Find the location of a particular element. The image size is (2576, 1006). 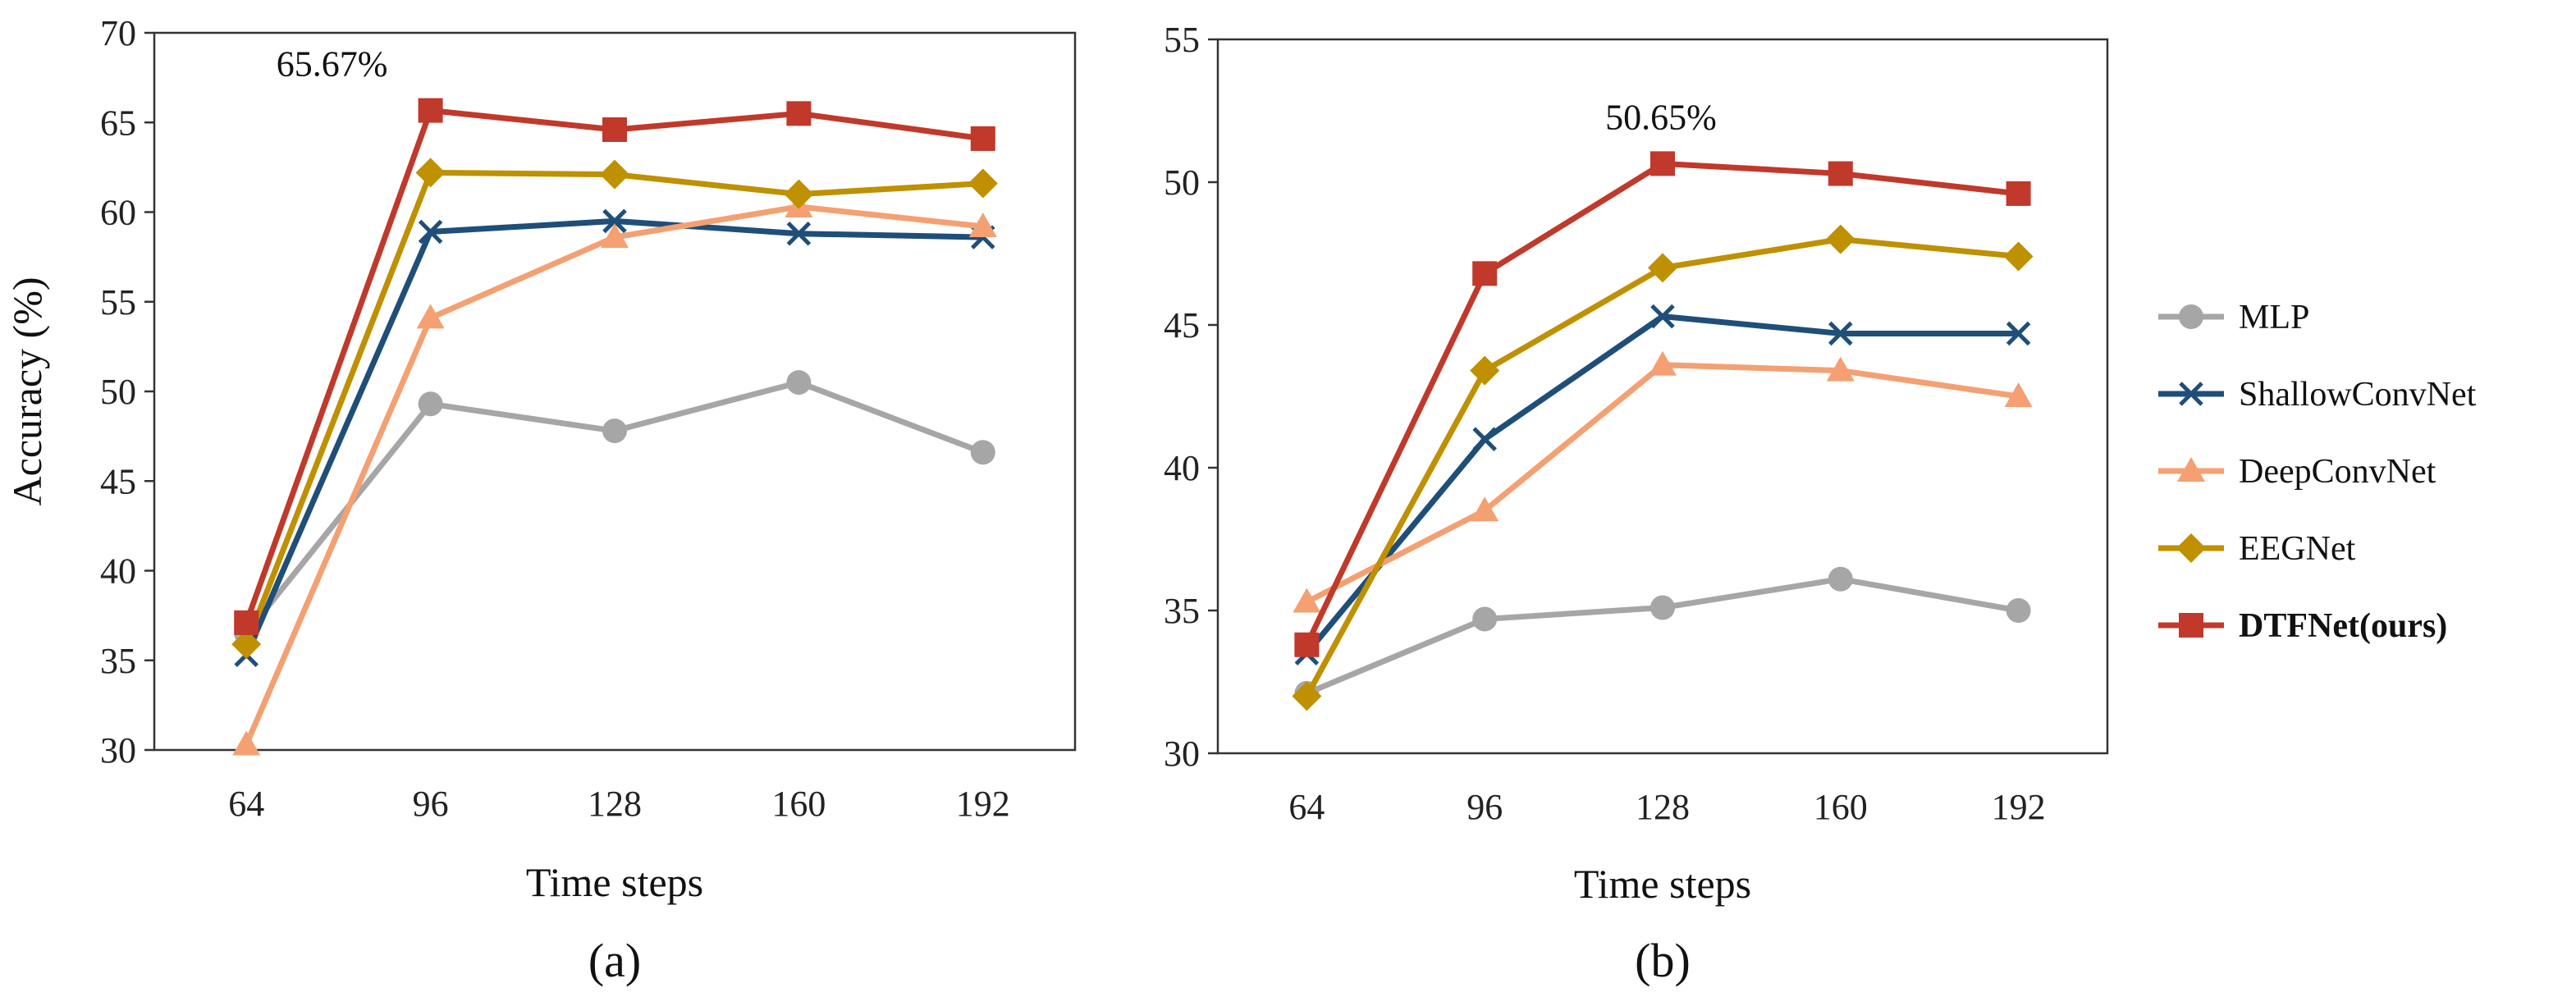

panel-label: (b) is located at coordinates (1663, 960).